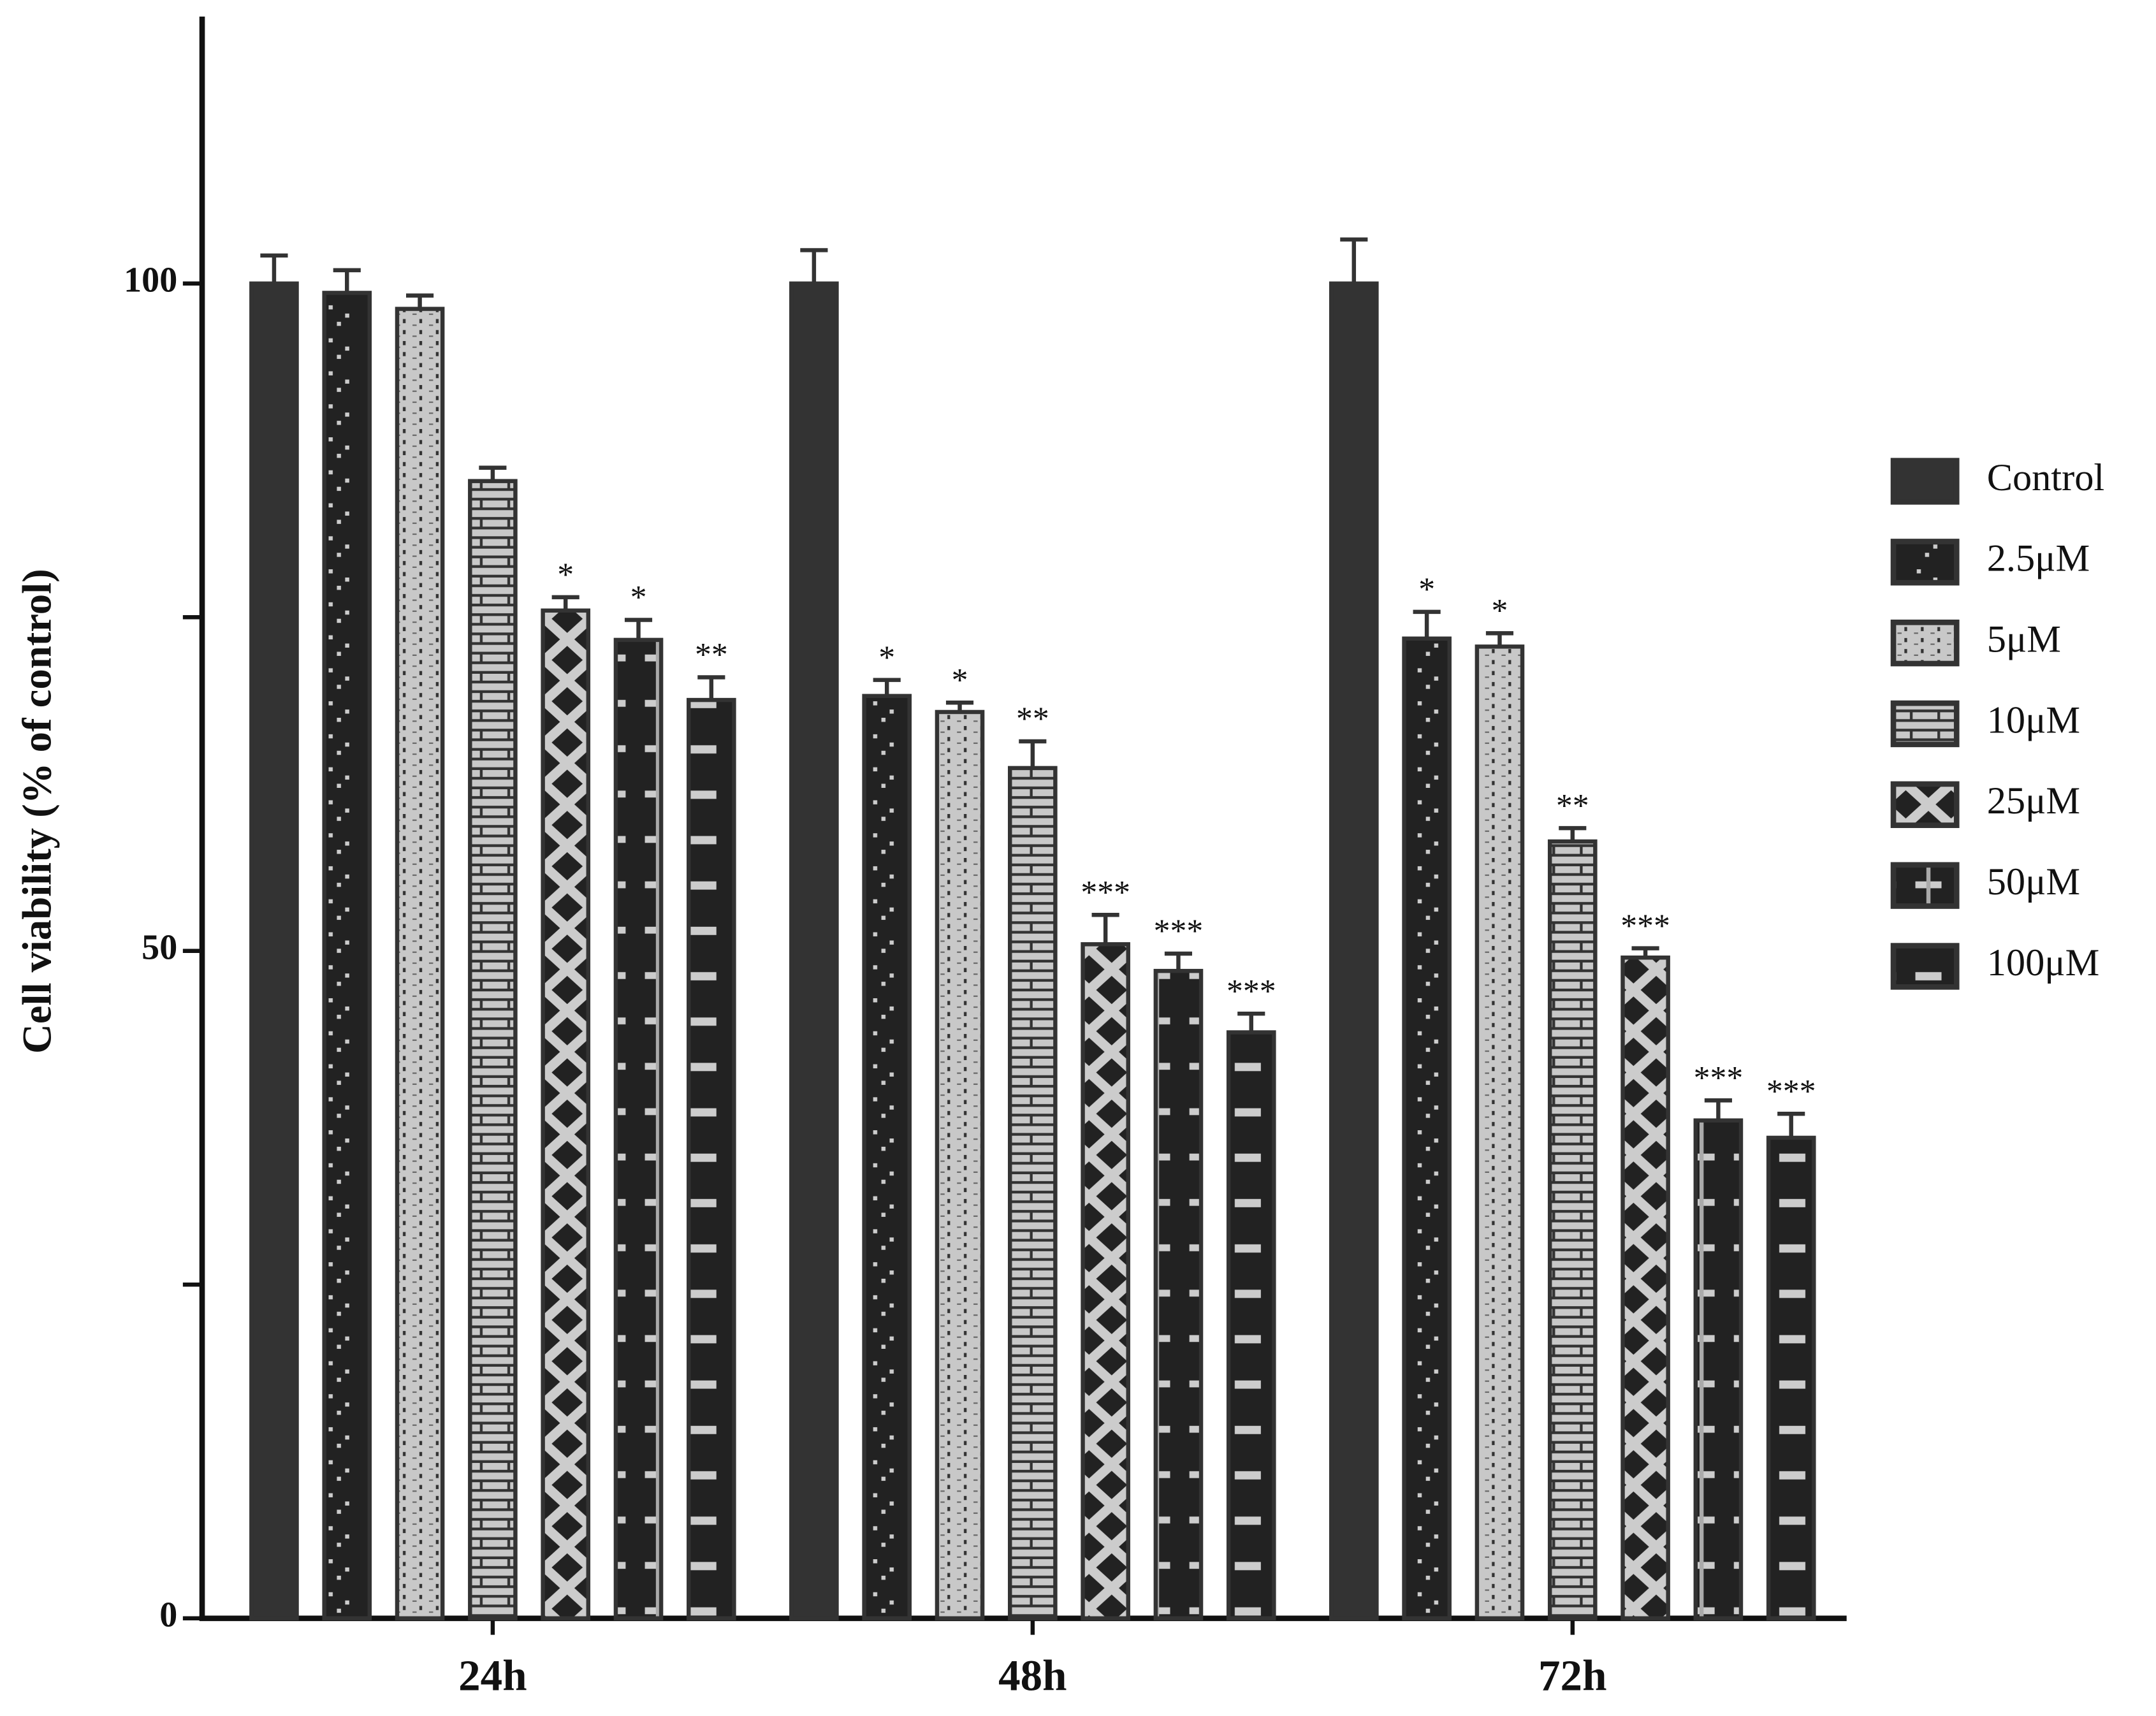 The width and height of the screenshot is (2156, 1716). I want to click on legend-label: 25μM, so click(2033, 801).